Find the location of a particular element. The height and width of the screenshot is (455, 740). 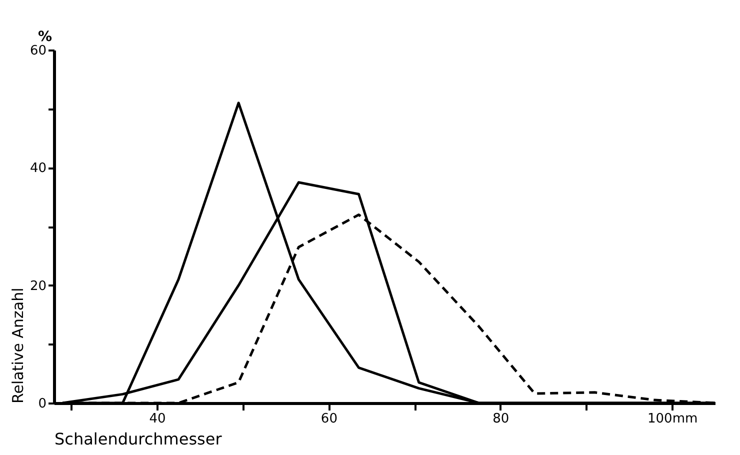

x-axis-title: Schalendurchmesser is located at coordinates (138, 439).